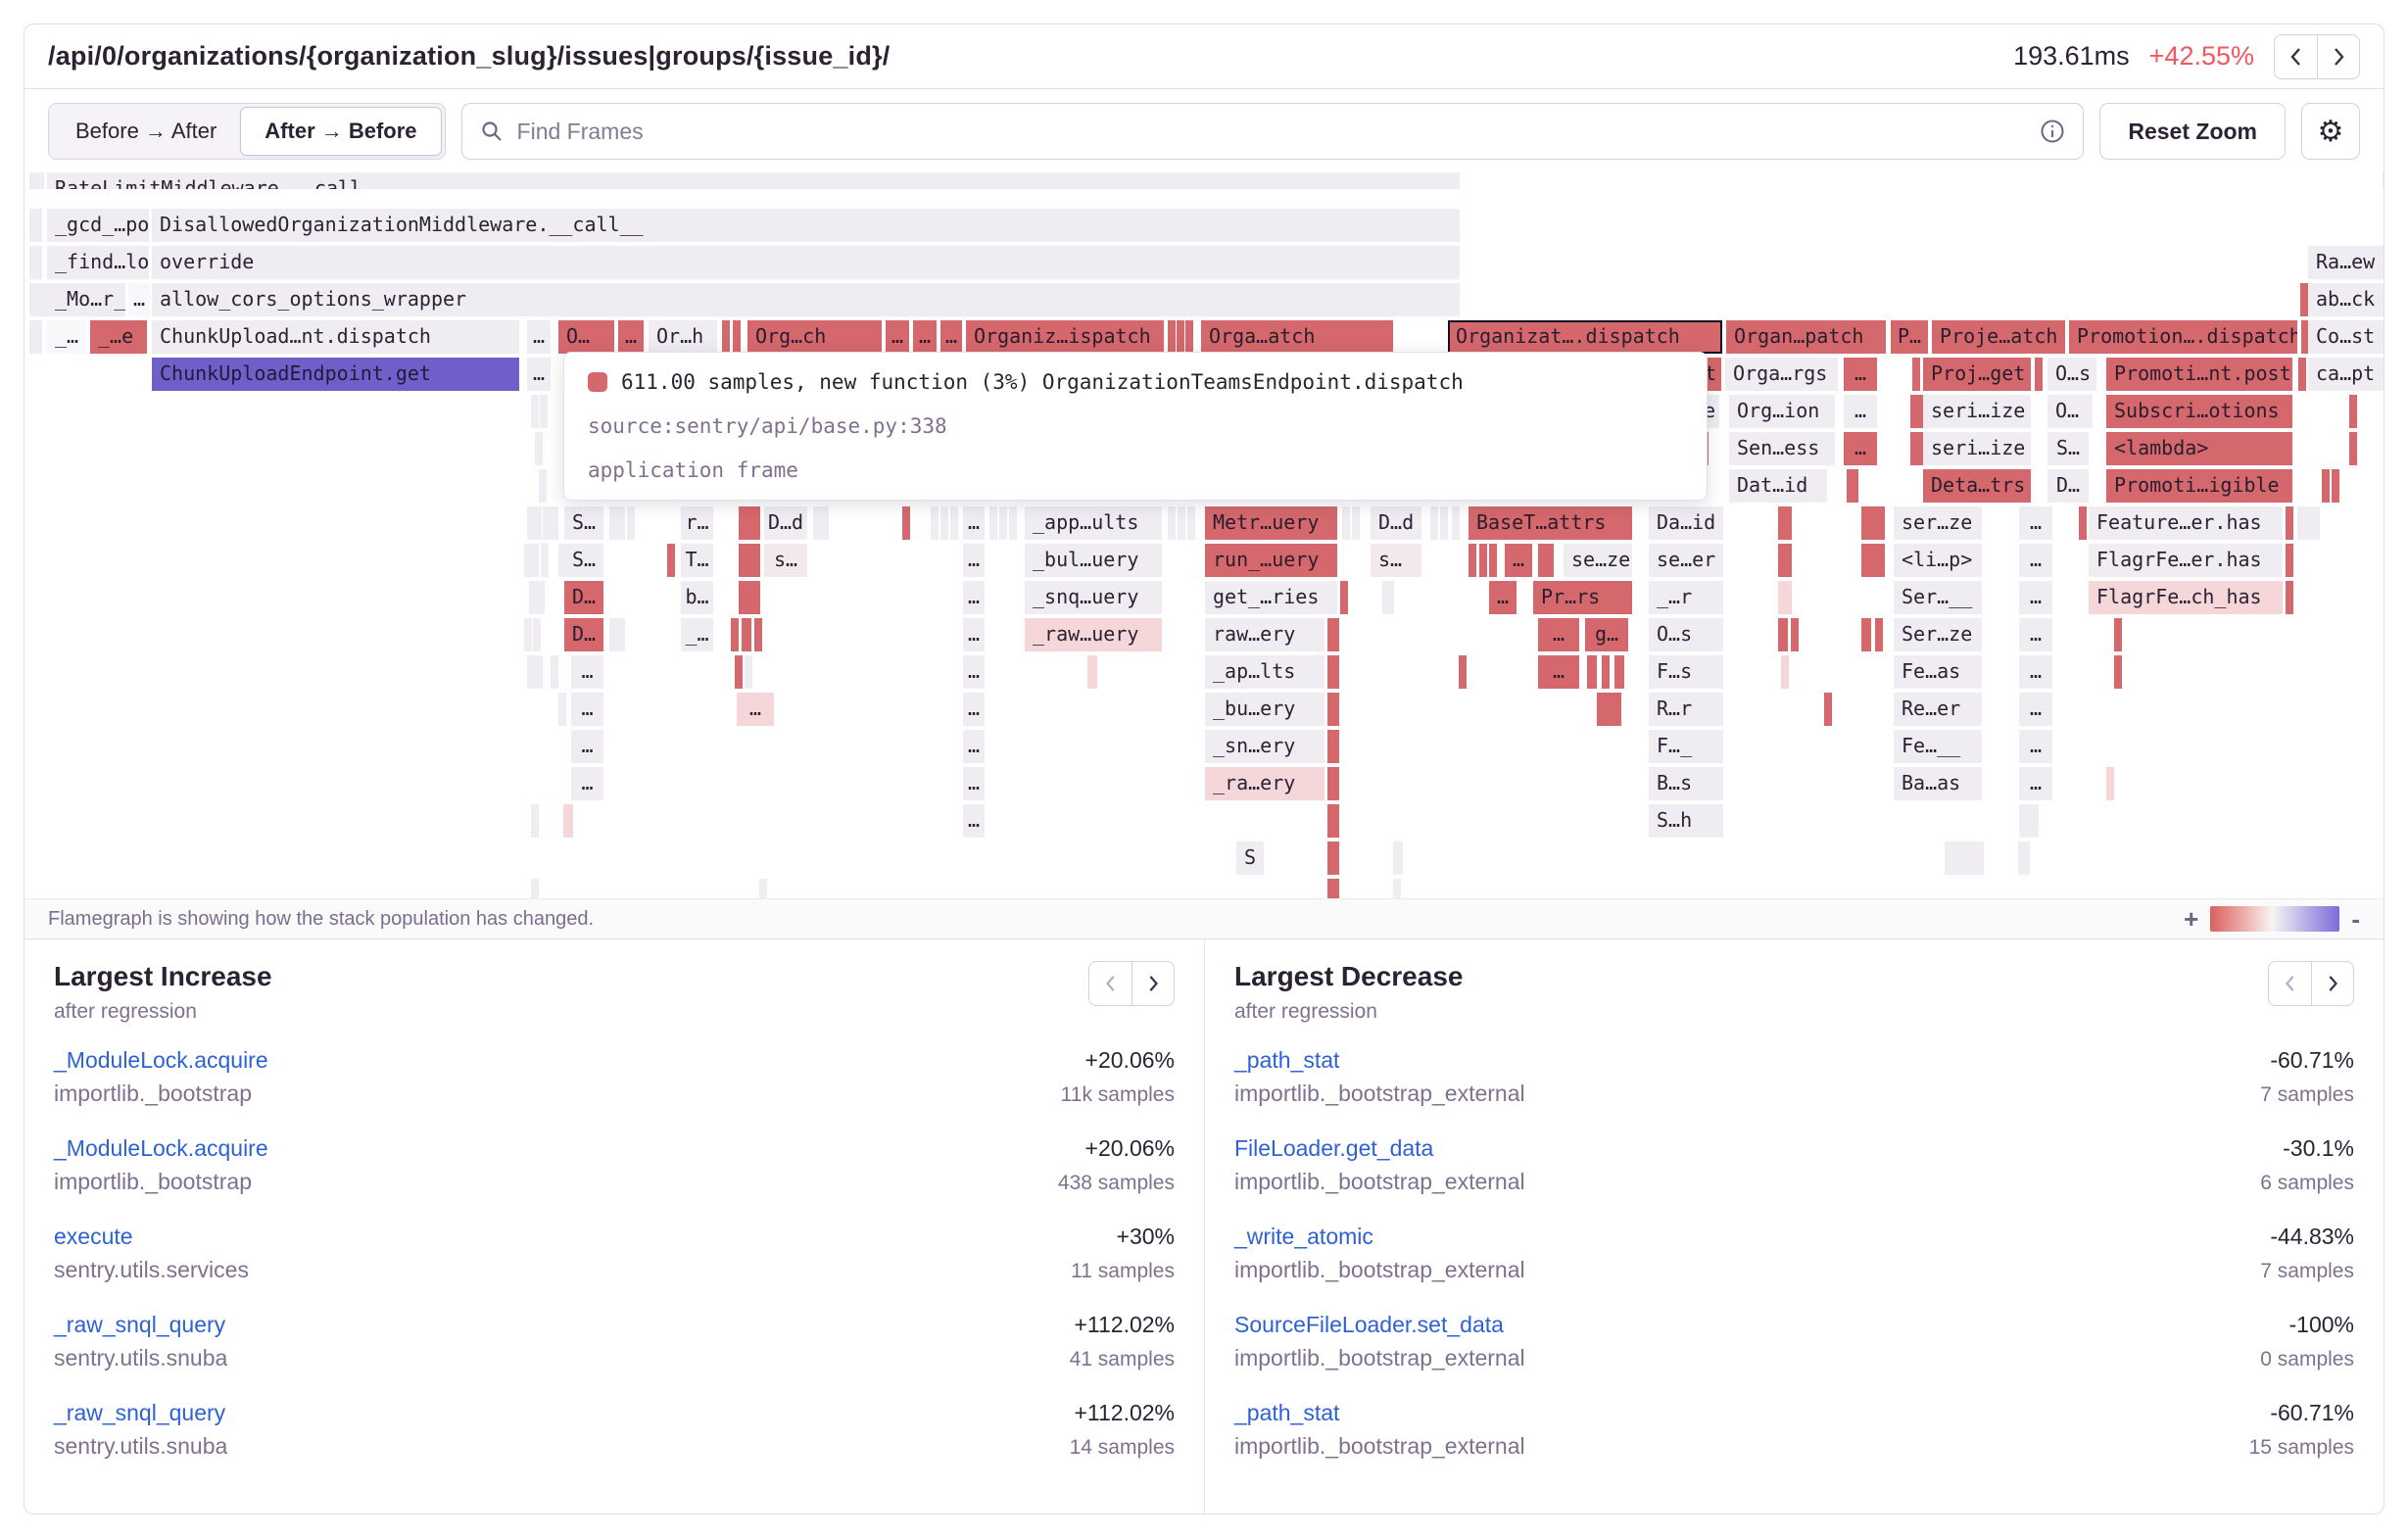  What do you see at coordinates (1093, 560) in the screenshot?
I see `flame-frame: _bul…uery` at bounding box center [1093, 560].